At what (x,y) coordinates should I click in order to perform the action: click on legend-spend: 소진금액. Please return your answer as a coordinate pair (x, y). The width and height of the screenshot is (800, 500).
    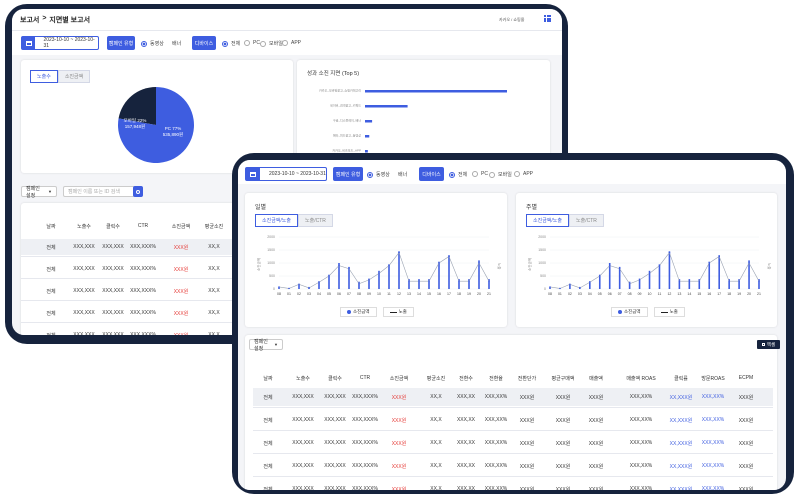
    Looking at the image, I should click on (358, 312).